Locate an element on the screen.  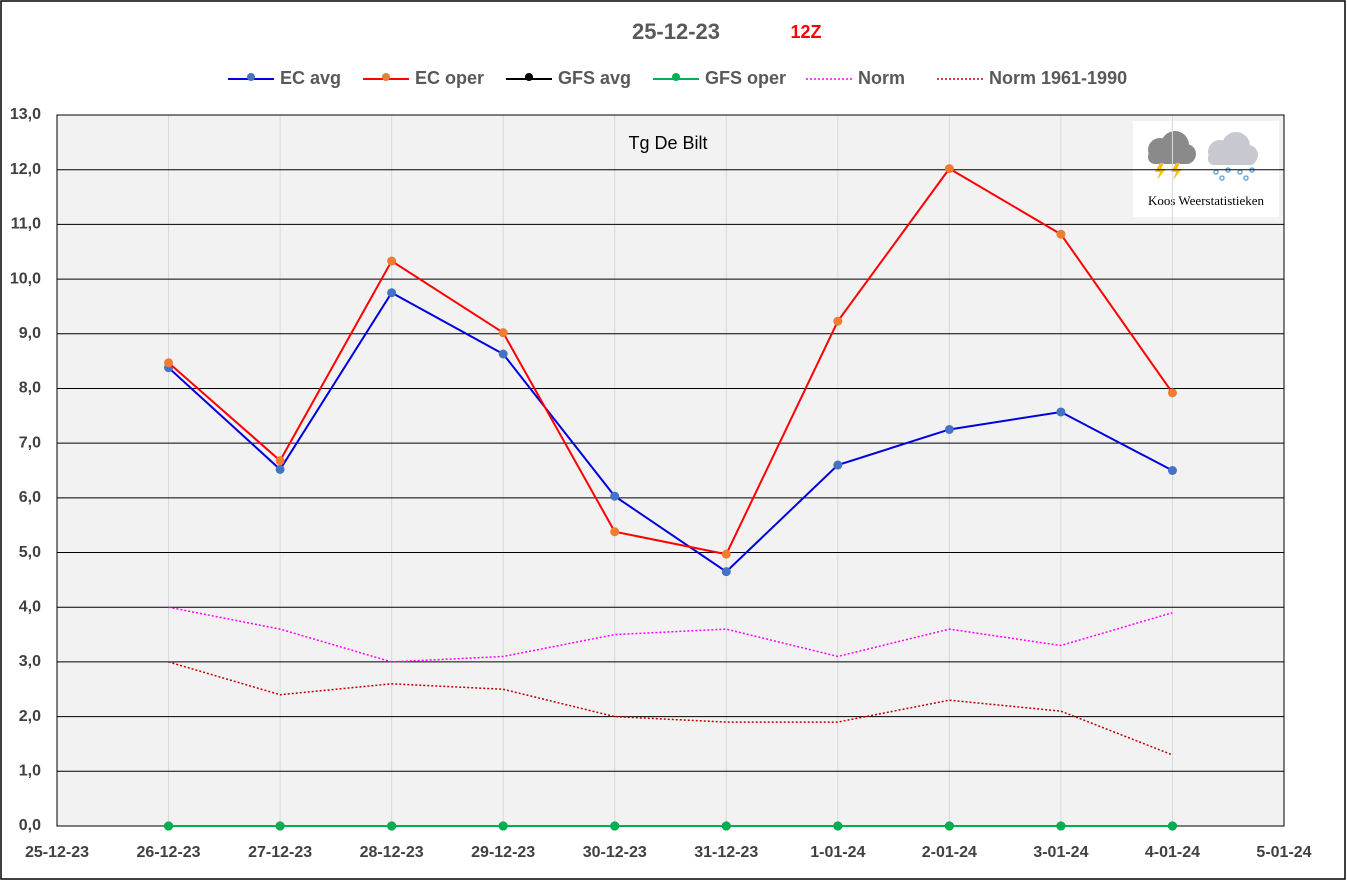
y-tick-label: 9,0 is located at coordinates (30, 333).